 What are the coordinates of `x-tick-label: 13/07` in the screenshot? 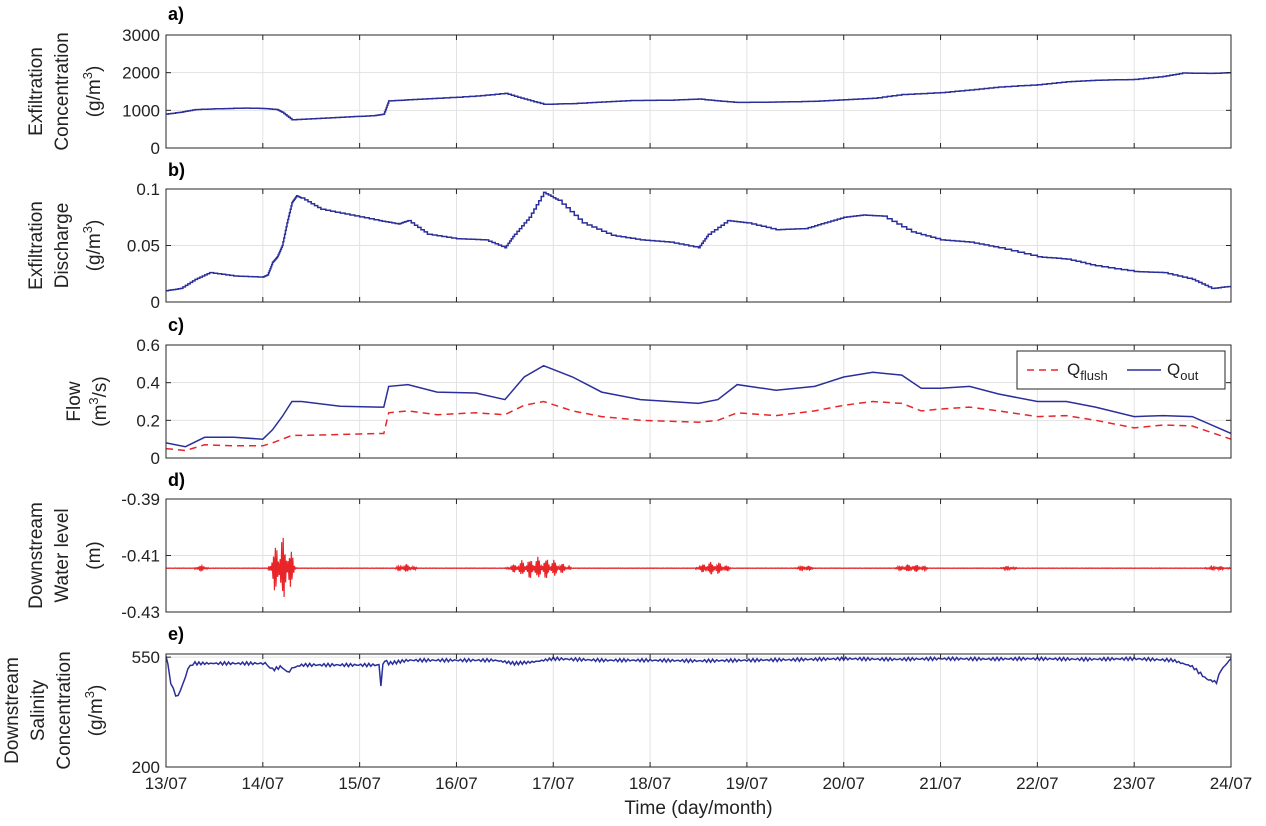 It's located at (166, 783).